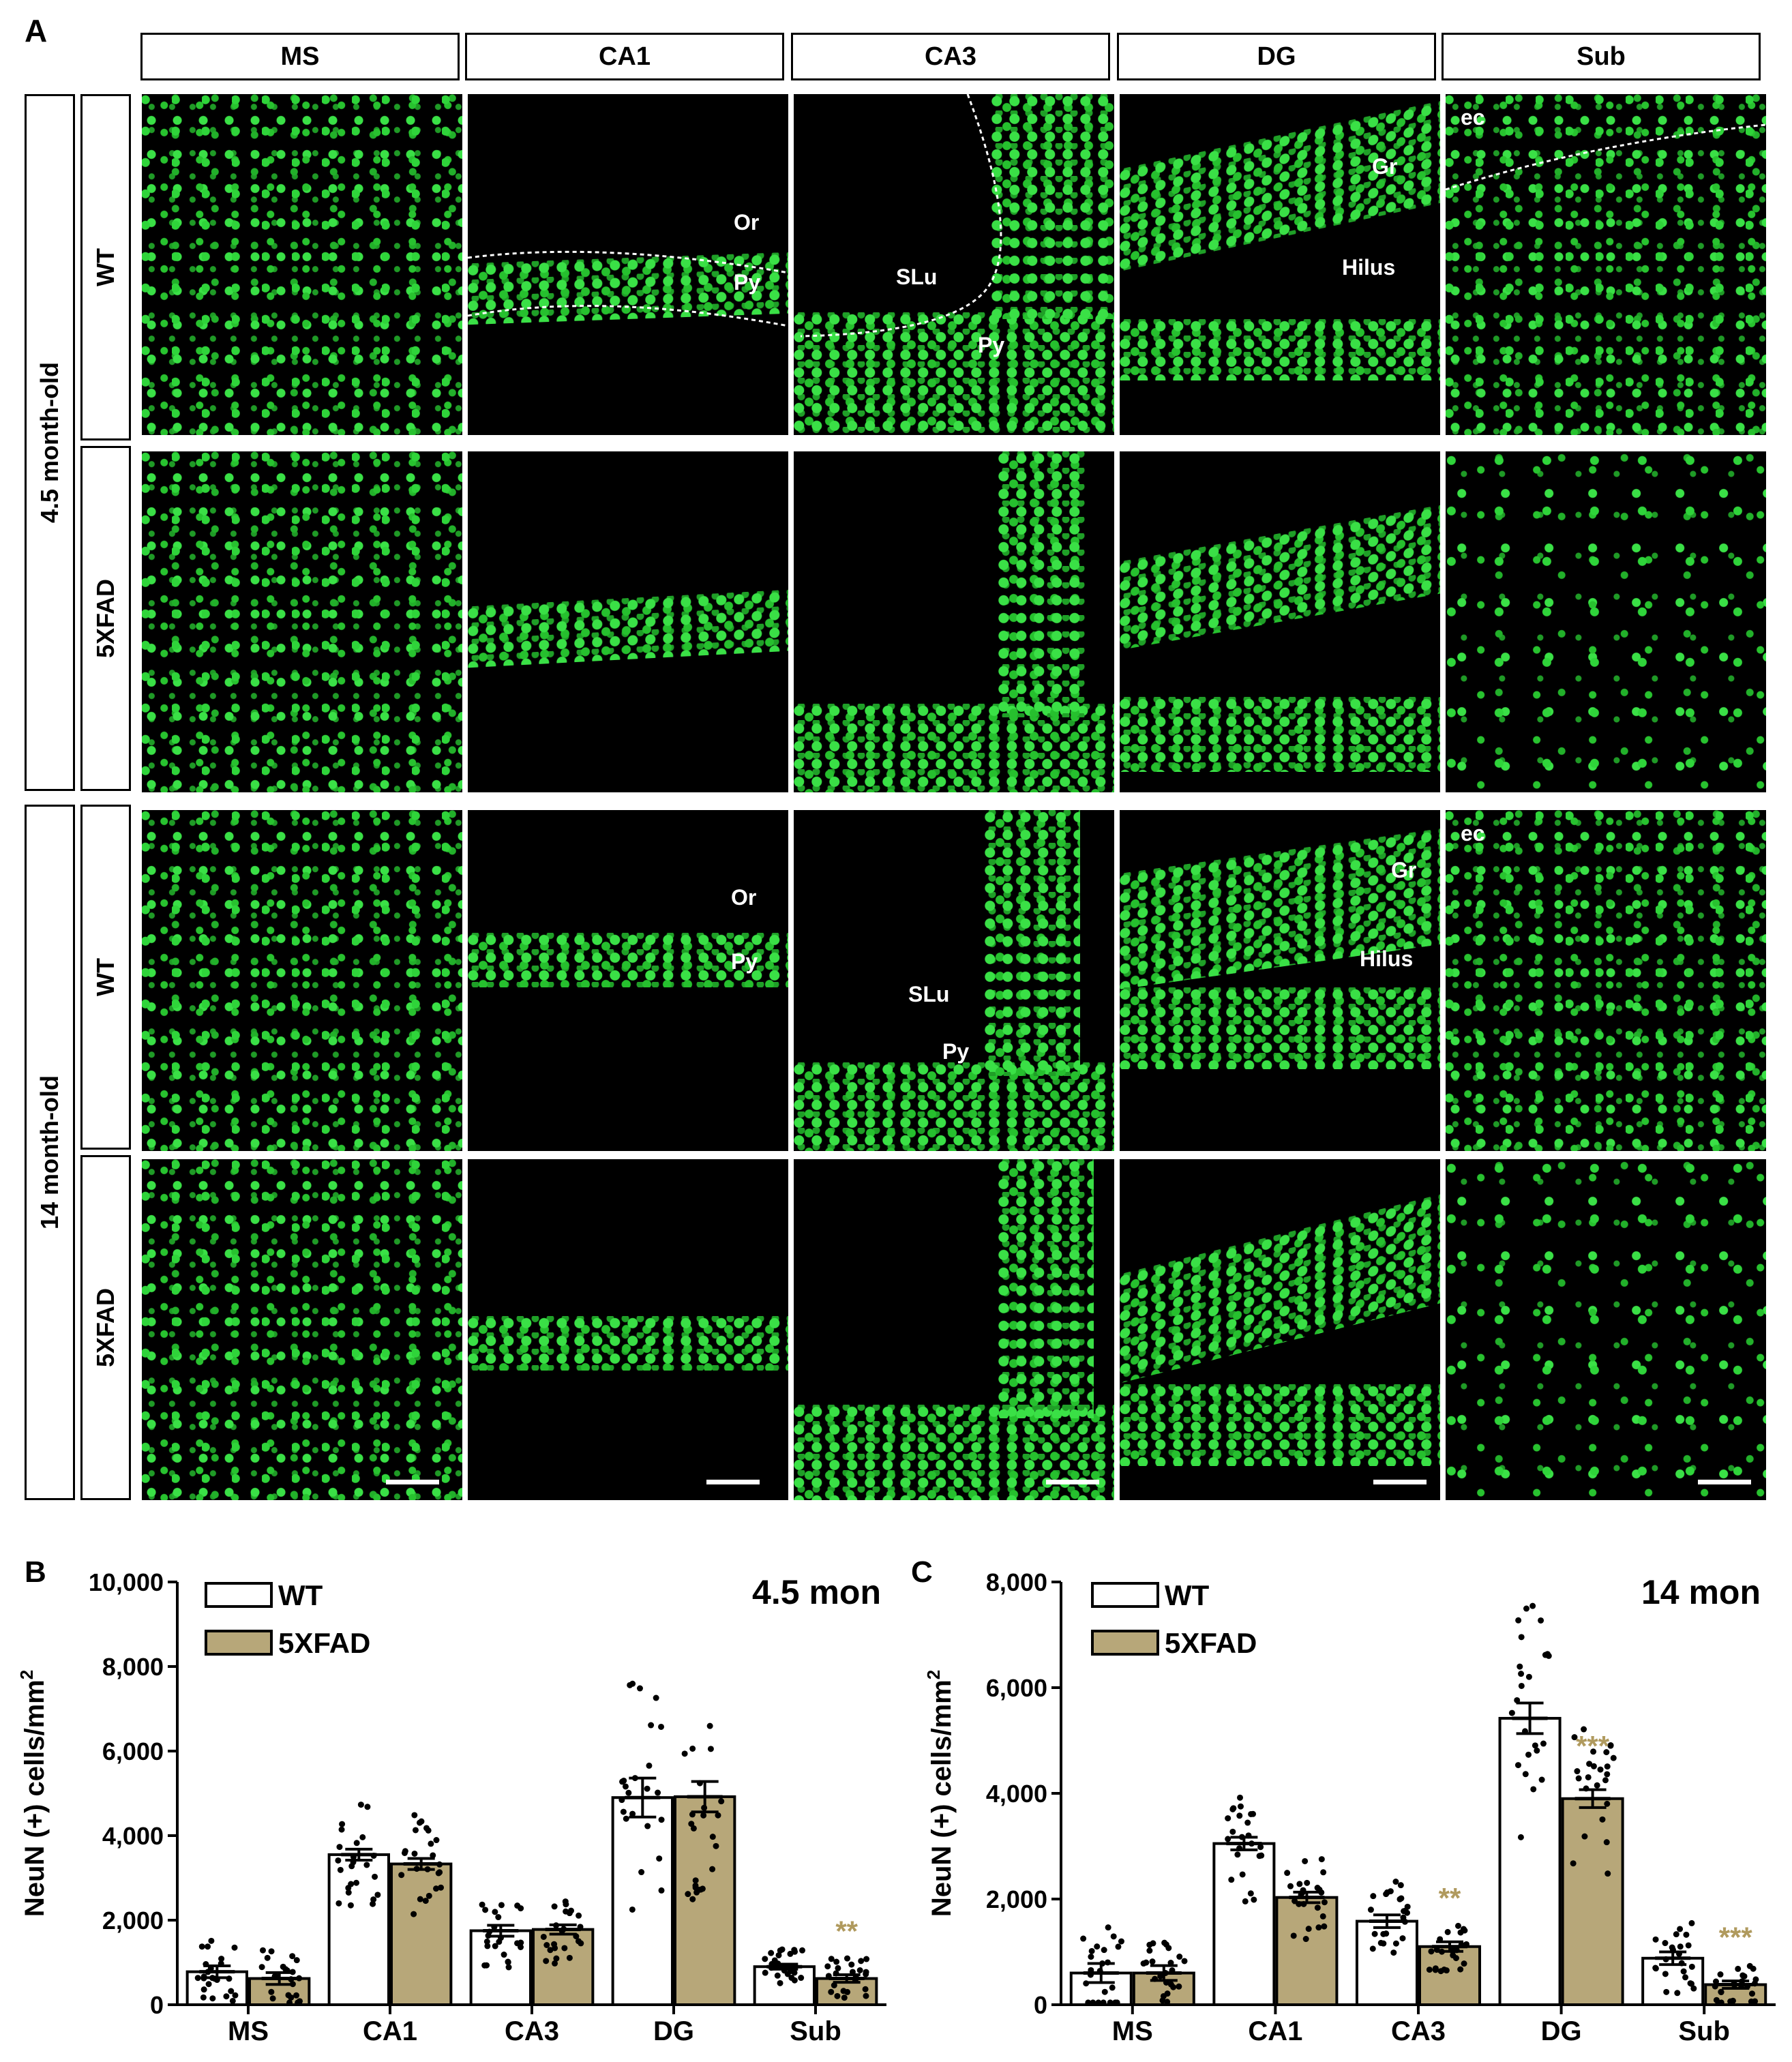  Describe the element at coordinates (50, 1152) in the screenshot. I see `age-label-14-month: 14 month-old` at that location.